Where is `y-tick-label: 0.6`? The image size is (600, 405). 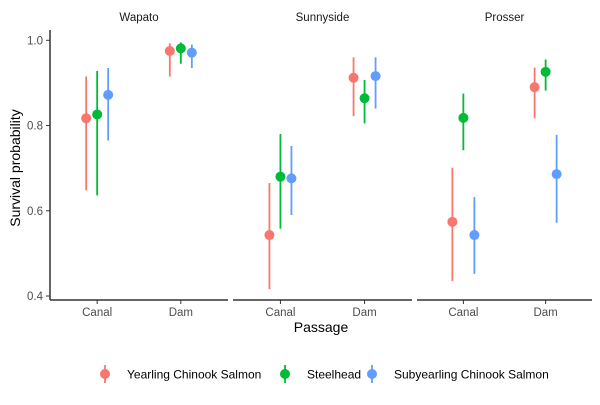
y-tick-label: 0.6 is located at coordinates (35, 212).